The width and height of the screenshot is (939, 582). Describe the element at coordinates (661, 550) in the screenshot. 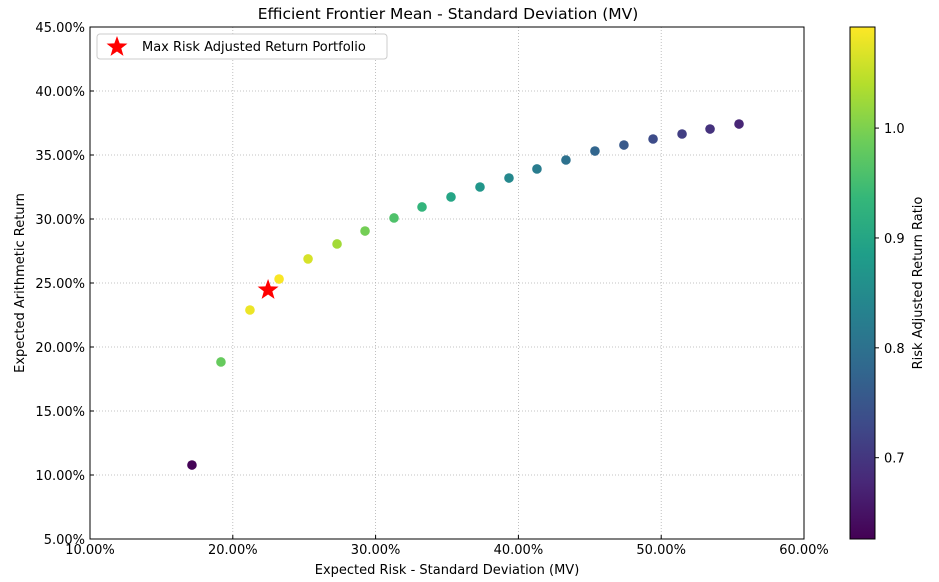

I see `x-tick-label: 50.00%` at that location.